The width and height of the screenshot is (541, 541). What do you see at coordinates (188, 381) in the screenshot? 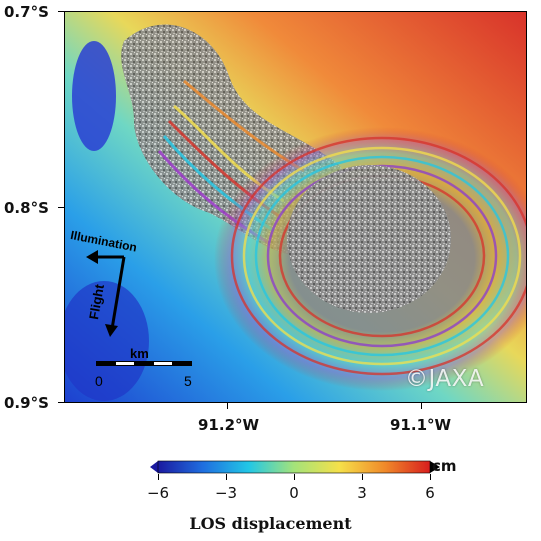
I see `scale-end-label: 5` at bounding box center [188, 381].